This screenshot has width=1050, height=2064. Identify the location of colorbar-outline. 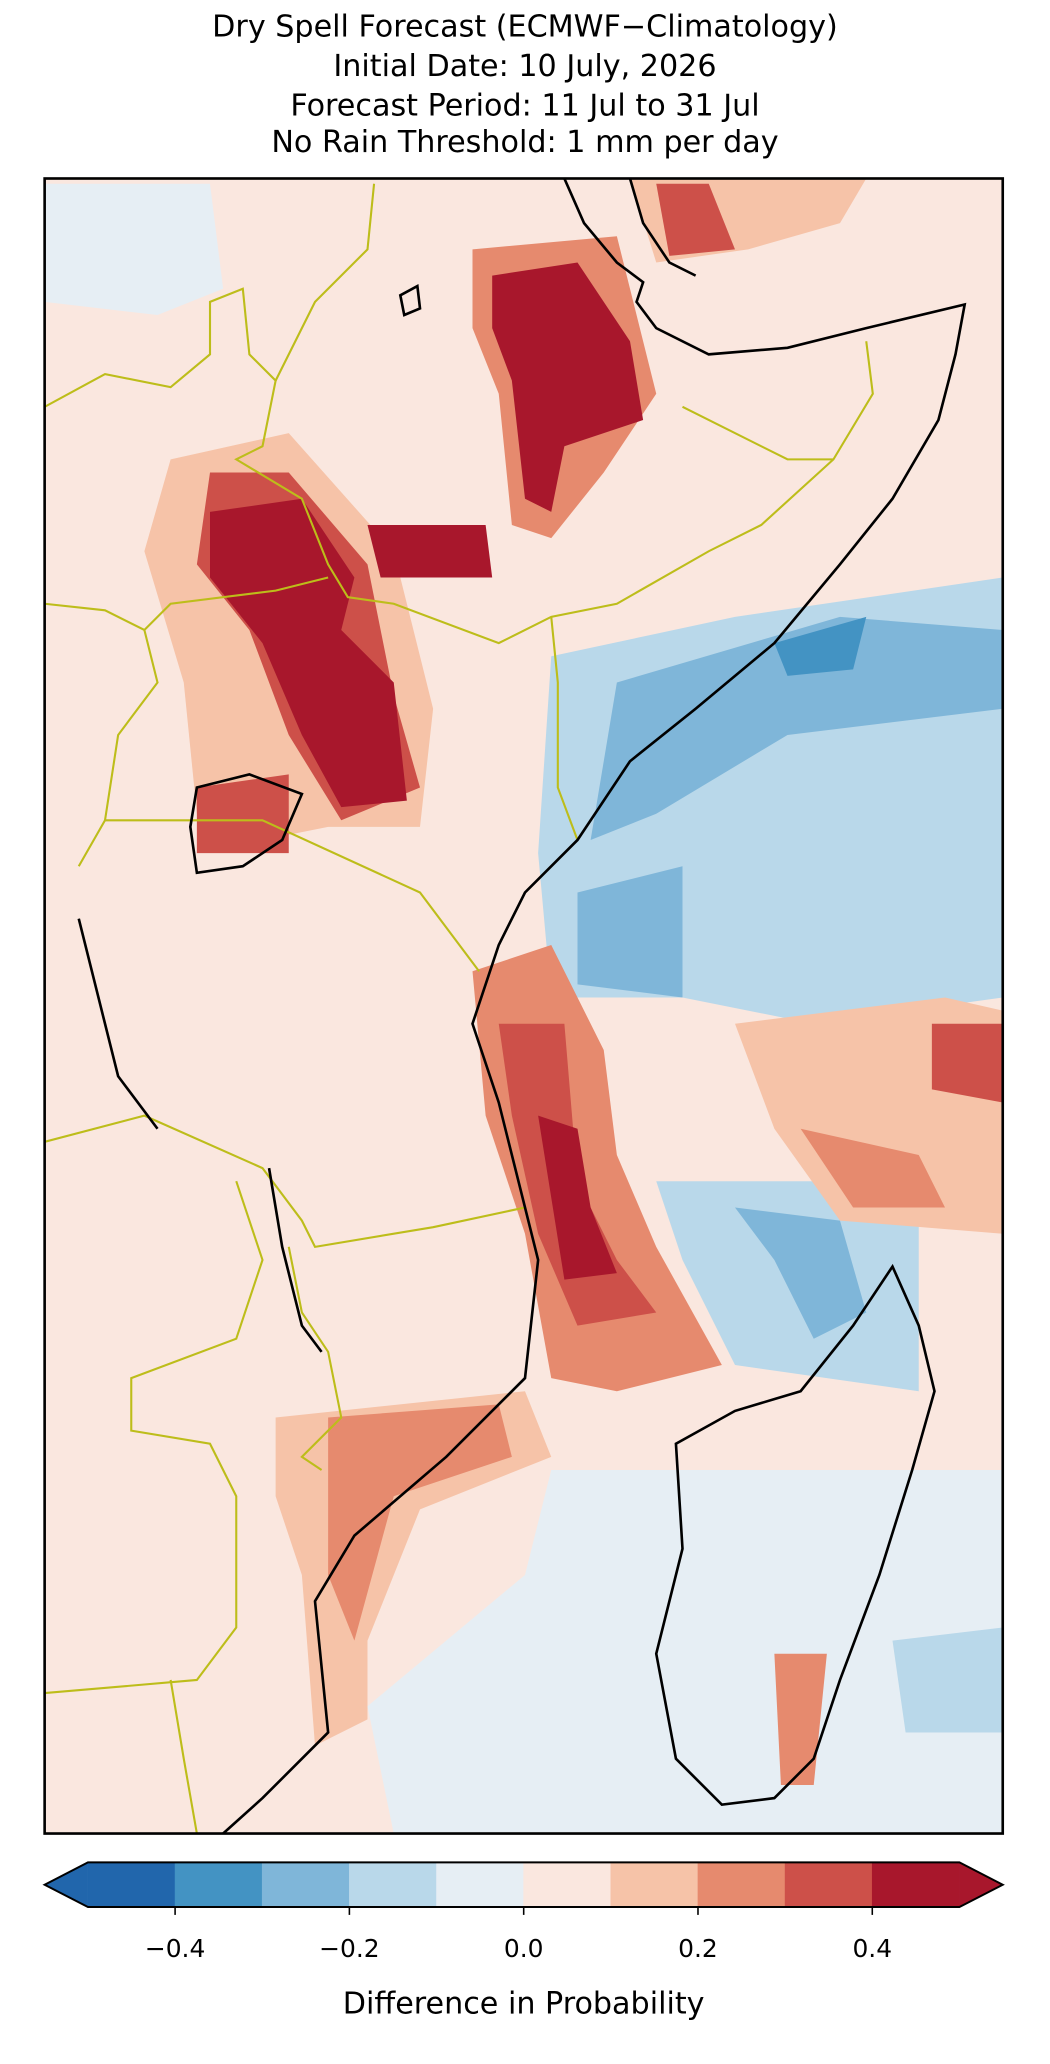
(523, 1885).